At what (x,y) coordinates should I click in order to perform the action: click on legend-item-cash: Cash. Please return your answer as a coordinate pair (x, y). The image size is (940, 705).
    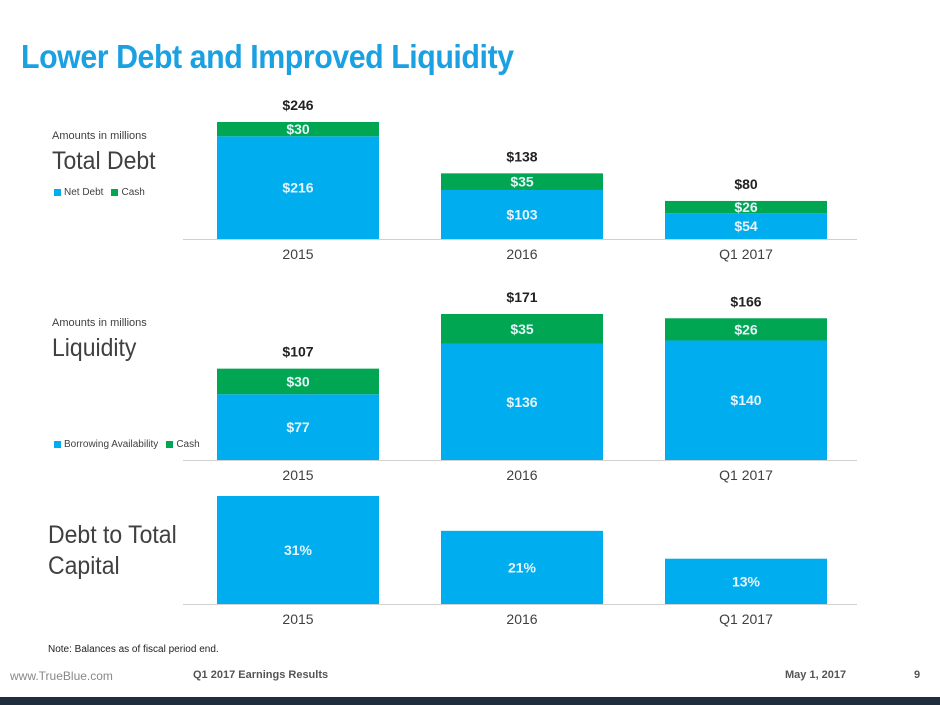
    Looking at the image, I should click on (128, 192).